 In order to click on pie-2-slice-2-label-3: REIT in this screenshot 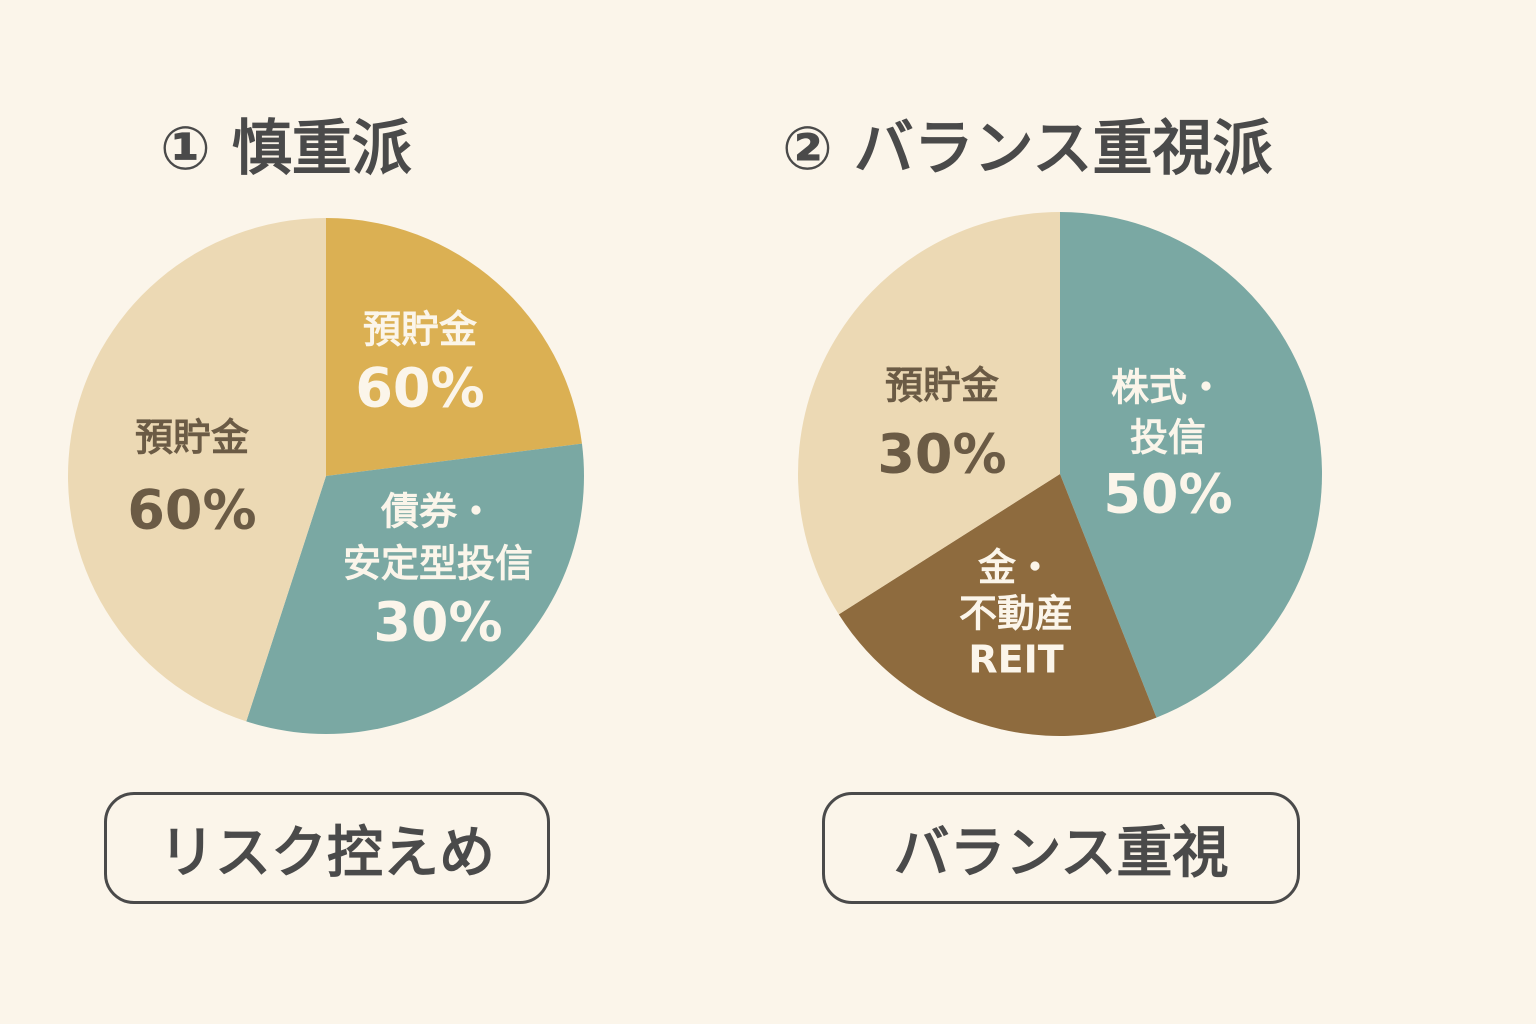, I will do `click(1015, 660)`.